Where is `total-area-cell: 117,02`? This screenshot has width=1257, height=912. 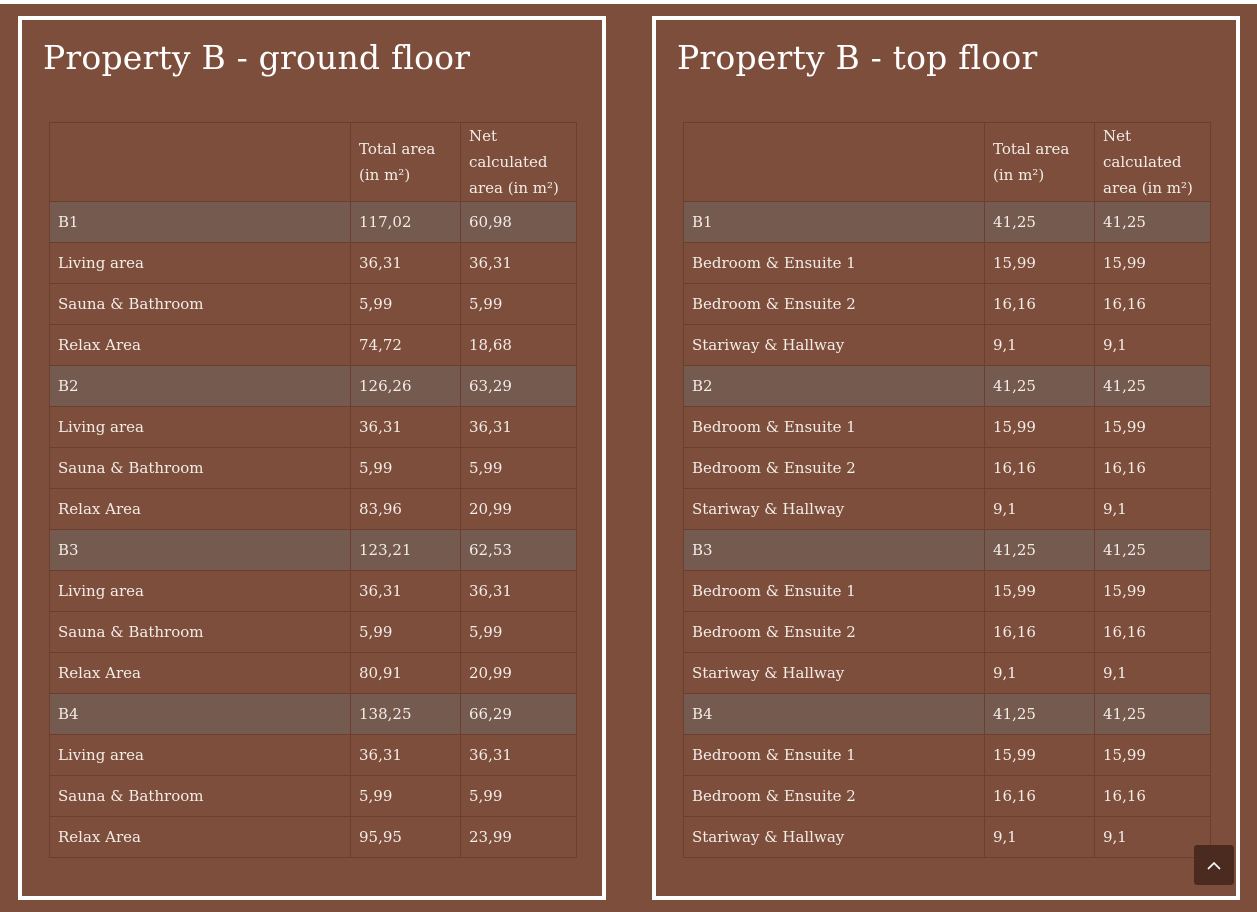
total-area-cell: 117,02 is located at coordinates (405, 222).